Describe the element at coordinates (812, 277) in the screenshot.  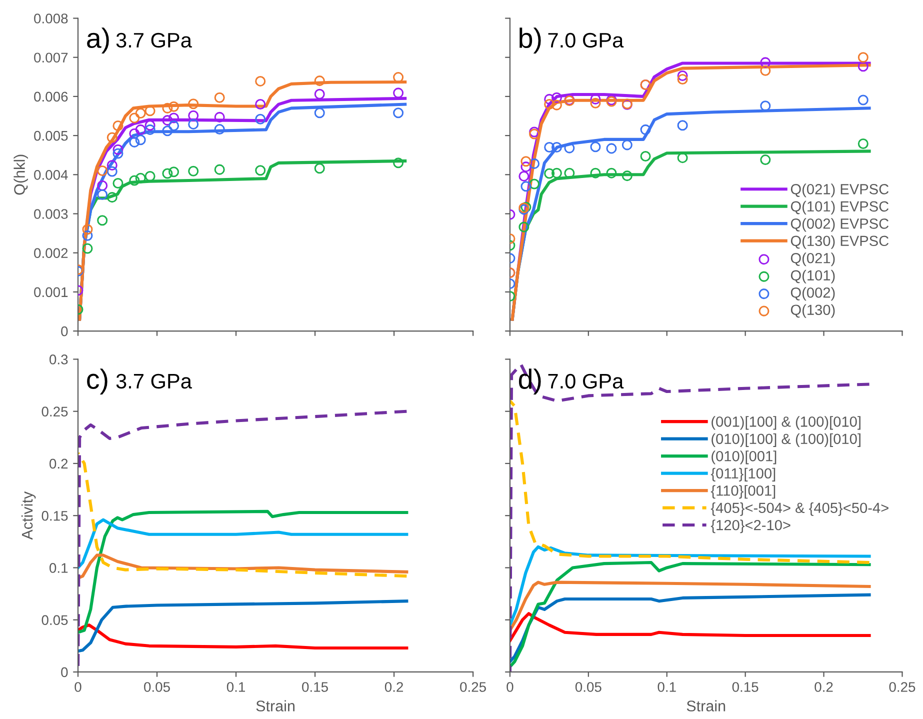
I see `legend-label: Q(101)` at that location.